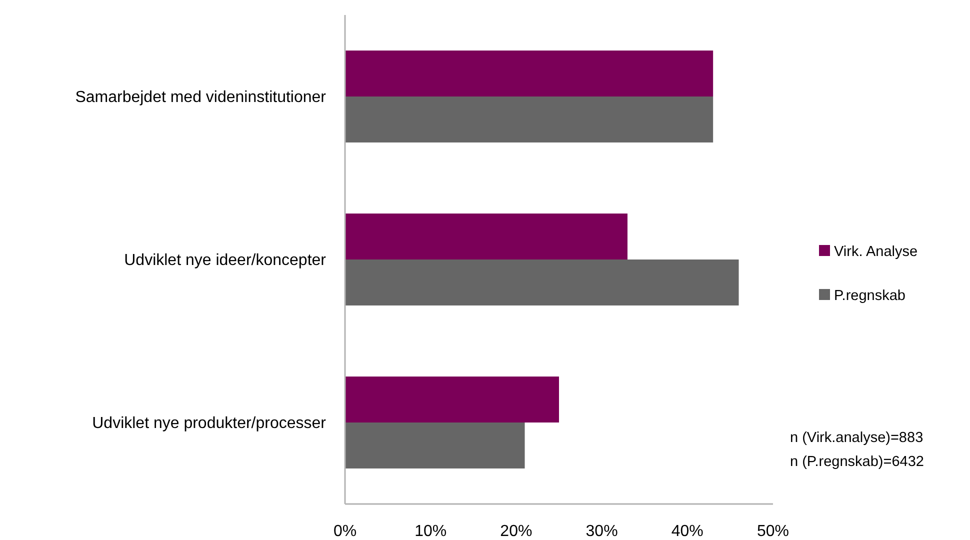  I want to click on x-tick-label: 40%, so click(687, 531).